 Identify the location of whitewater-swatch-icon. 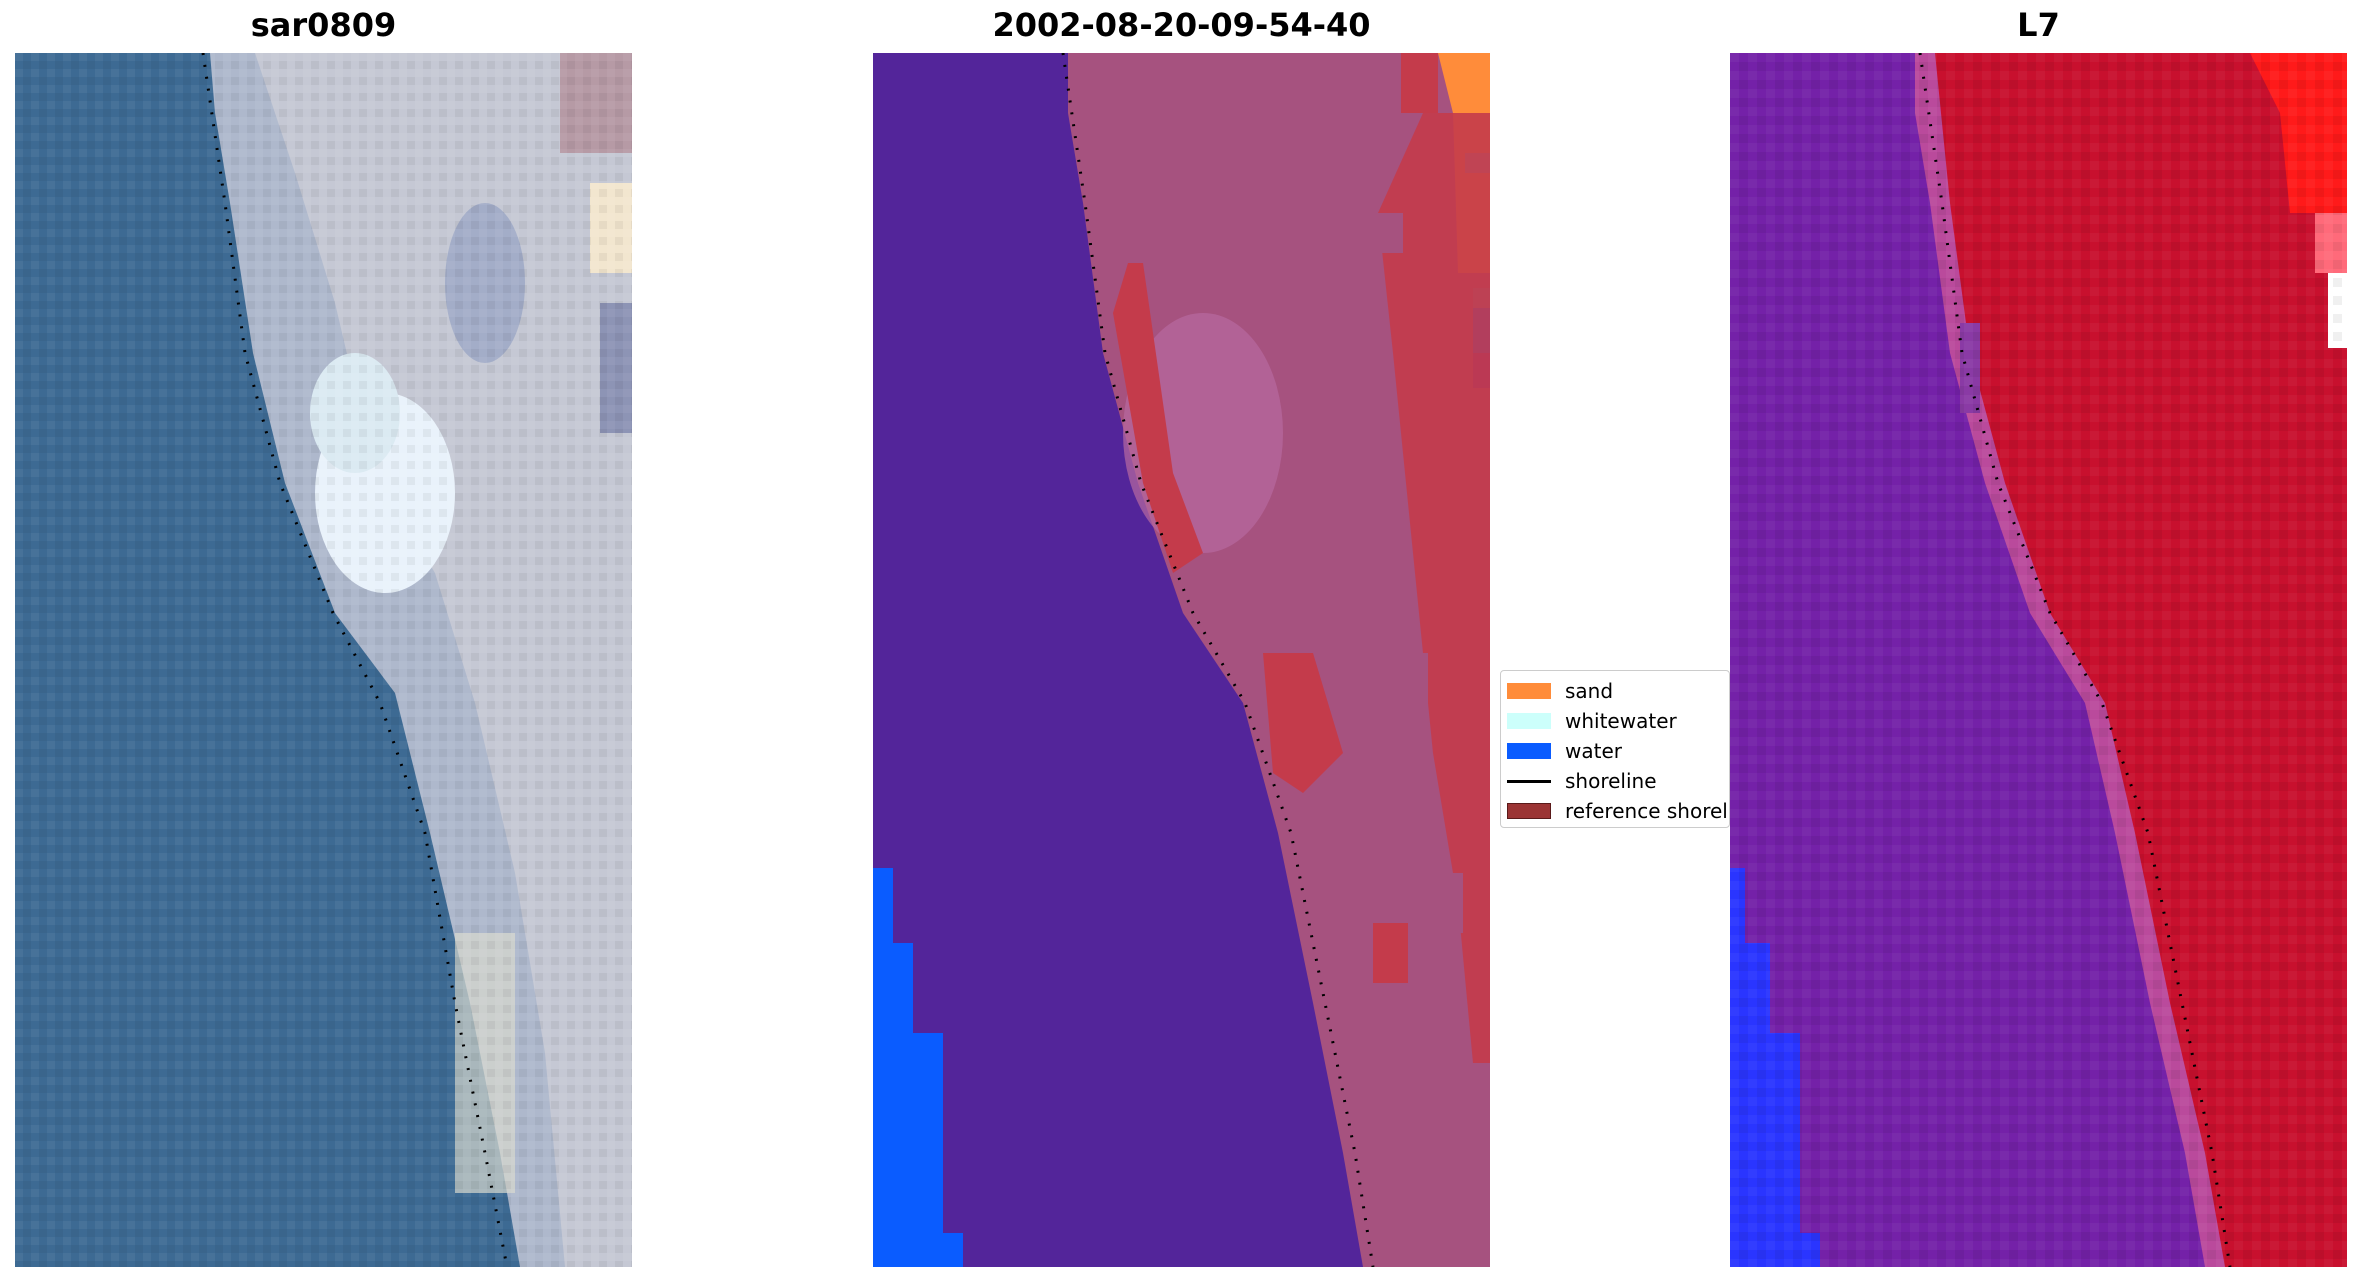
(1529, 721).